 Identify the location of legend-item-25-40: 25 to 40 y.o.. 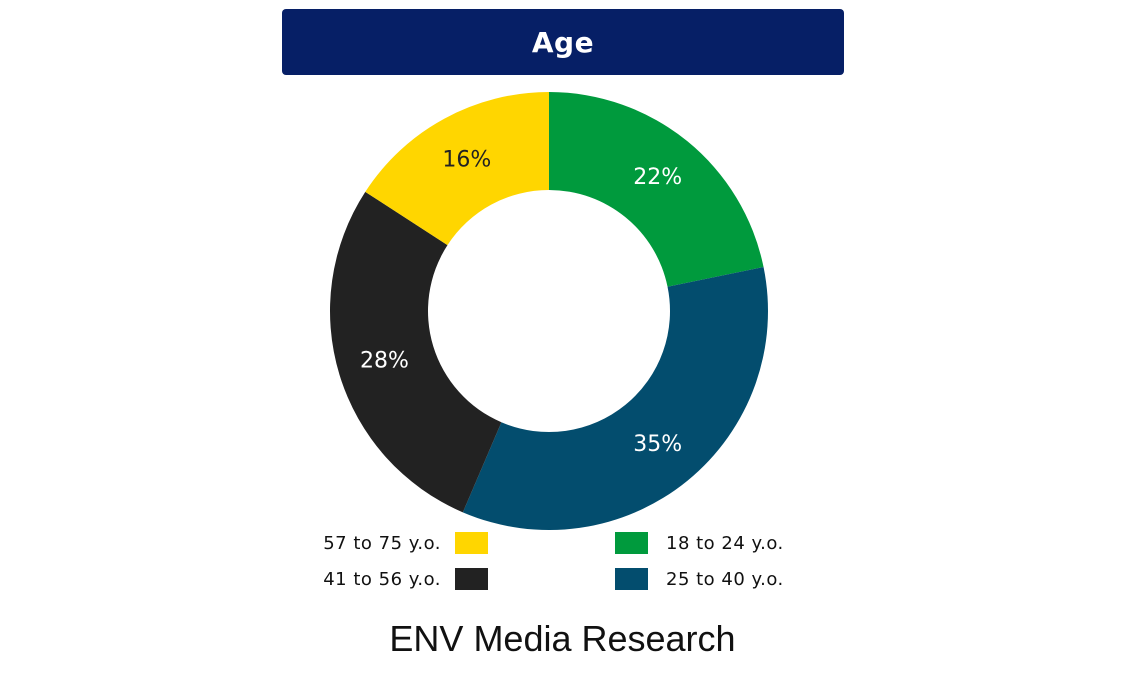
(699, 579).